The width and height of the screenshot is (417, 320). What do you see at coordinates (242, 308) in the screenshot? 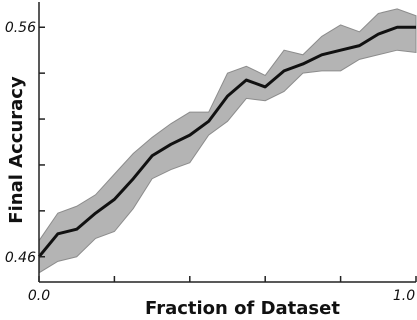
I see `x-axis-title: Fraction of Dataset` at bounding box center [242, 308].